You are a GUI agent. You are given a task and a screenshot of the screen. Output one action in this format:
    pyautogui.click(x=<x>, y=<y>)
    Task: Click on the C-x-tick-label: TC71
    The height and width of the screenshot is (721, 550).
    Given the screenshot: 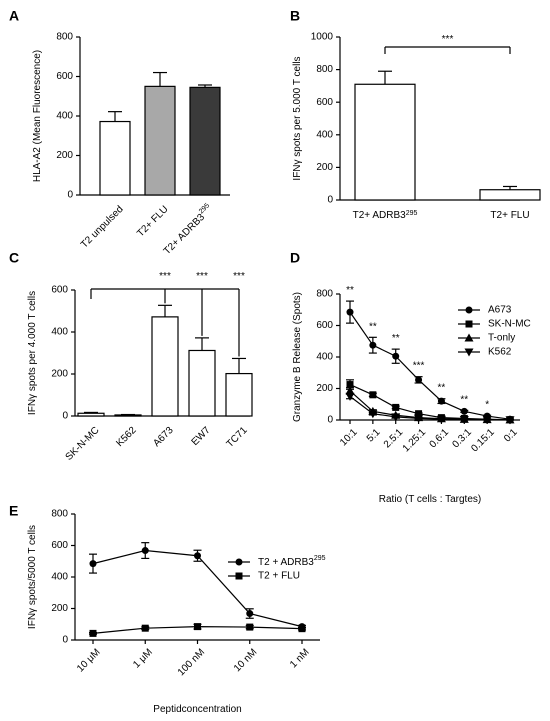 What is the action you would take?
    pyautogui.click(x=237, y=437)
    